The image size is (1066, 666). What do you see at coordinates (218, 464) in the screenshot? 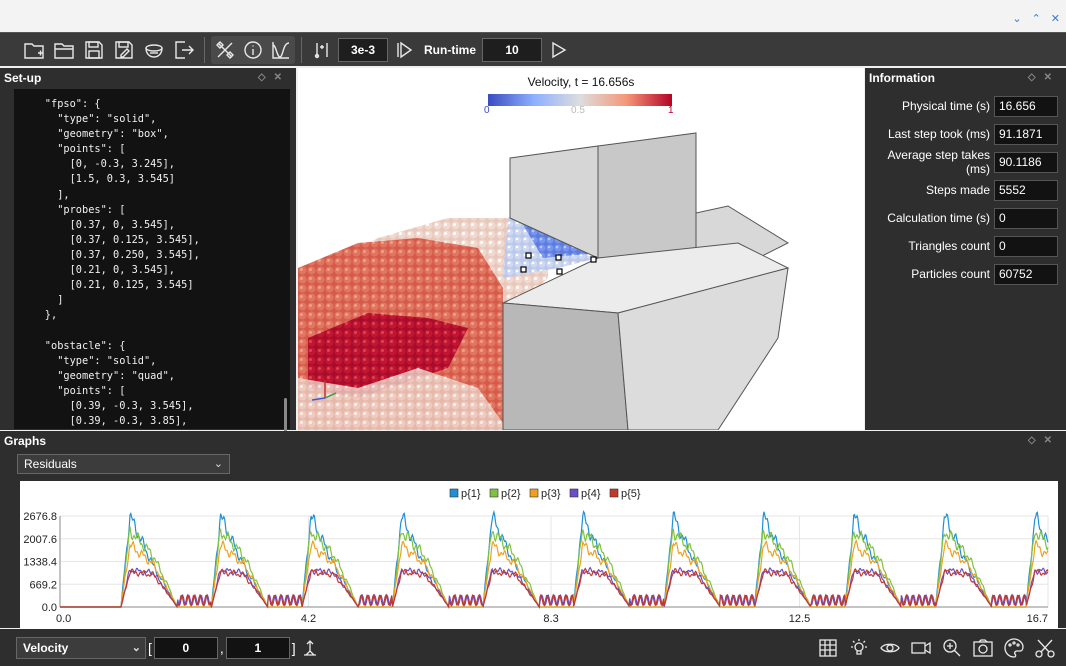
I see `chevron-down-icon: ⌄` at bounding box center [218, 464].